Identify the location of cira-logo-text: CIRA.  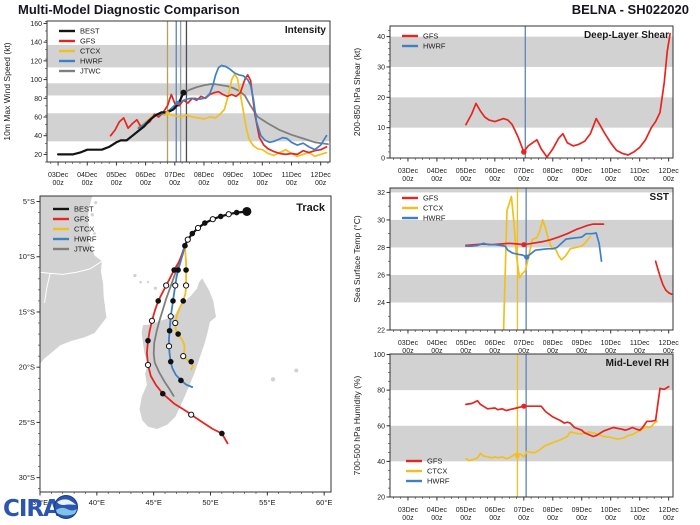
(32, 508).